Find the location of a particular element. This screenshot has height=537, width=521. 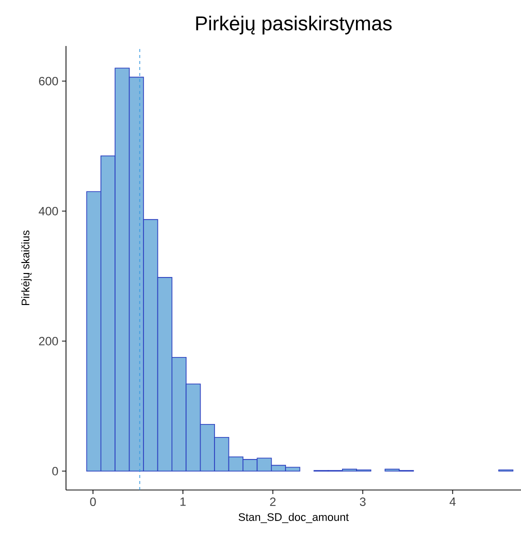

x-tick-label: 2 is located at coordinates (273, 502).